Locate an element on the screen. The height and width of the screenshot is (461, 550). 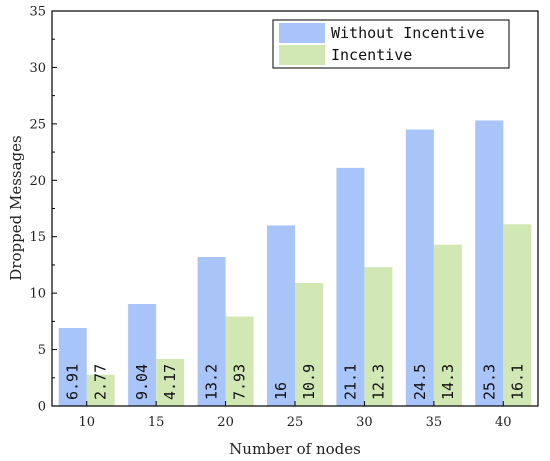
x-tick-label: 15 is located at coordinates (156, 422).